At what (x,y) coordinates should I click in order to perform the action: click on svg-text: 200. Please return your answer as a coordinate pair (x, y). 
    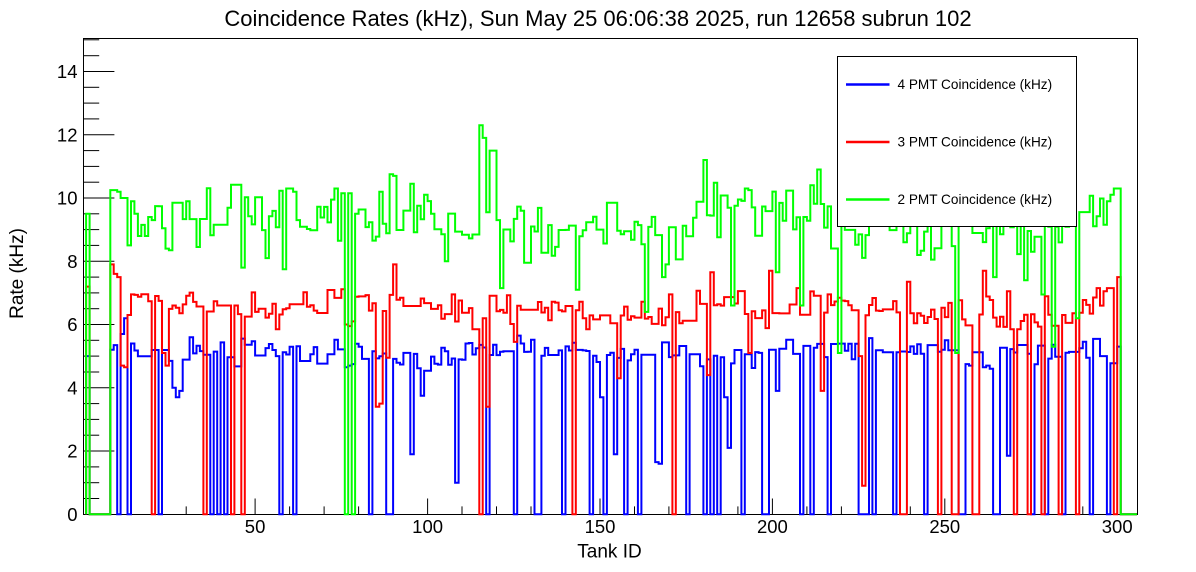
    Looking at the image, I should click on (772, 526).